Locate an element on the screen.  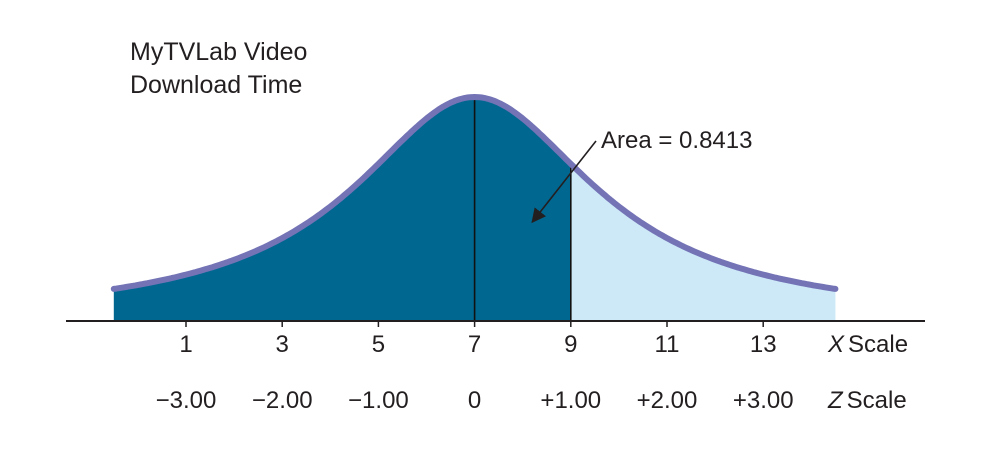
x-tick-label: 9 is located at coordinates (570, 344).